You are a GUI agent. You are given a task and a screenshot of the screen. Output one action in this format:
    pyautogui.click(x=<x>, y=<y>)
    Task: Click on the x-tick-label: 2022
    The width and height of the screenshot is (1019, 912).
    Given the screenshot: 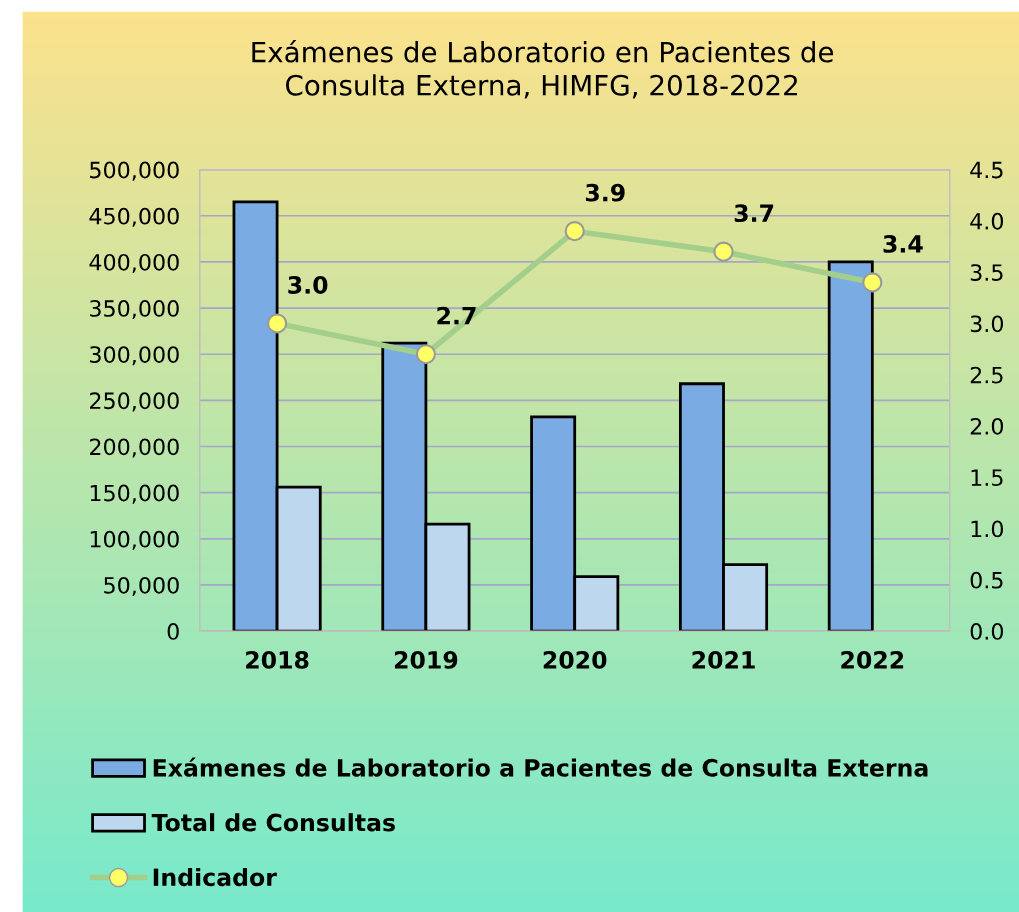 What is the action you would take?
    pyautogui.click(x=872, y=659)
    